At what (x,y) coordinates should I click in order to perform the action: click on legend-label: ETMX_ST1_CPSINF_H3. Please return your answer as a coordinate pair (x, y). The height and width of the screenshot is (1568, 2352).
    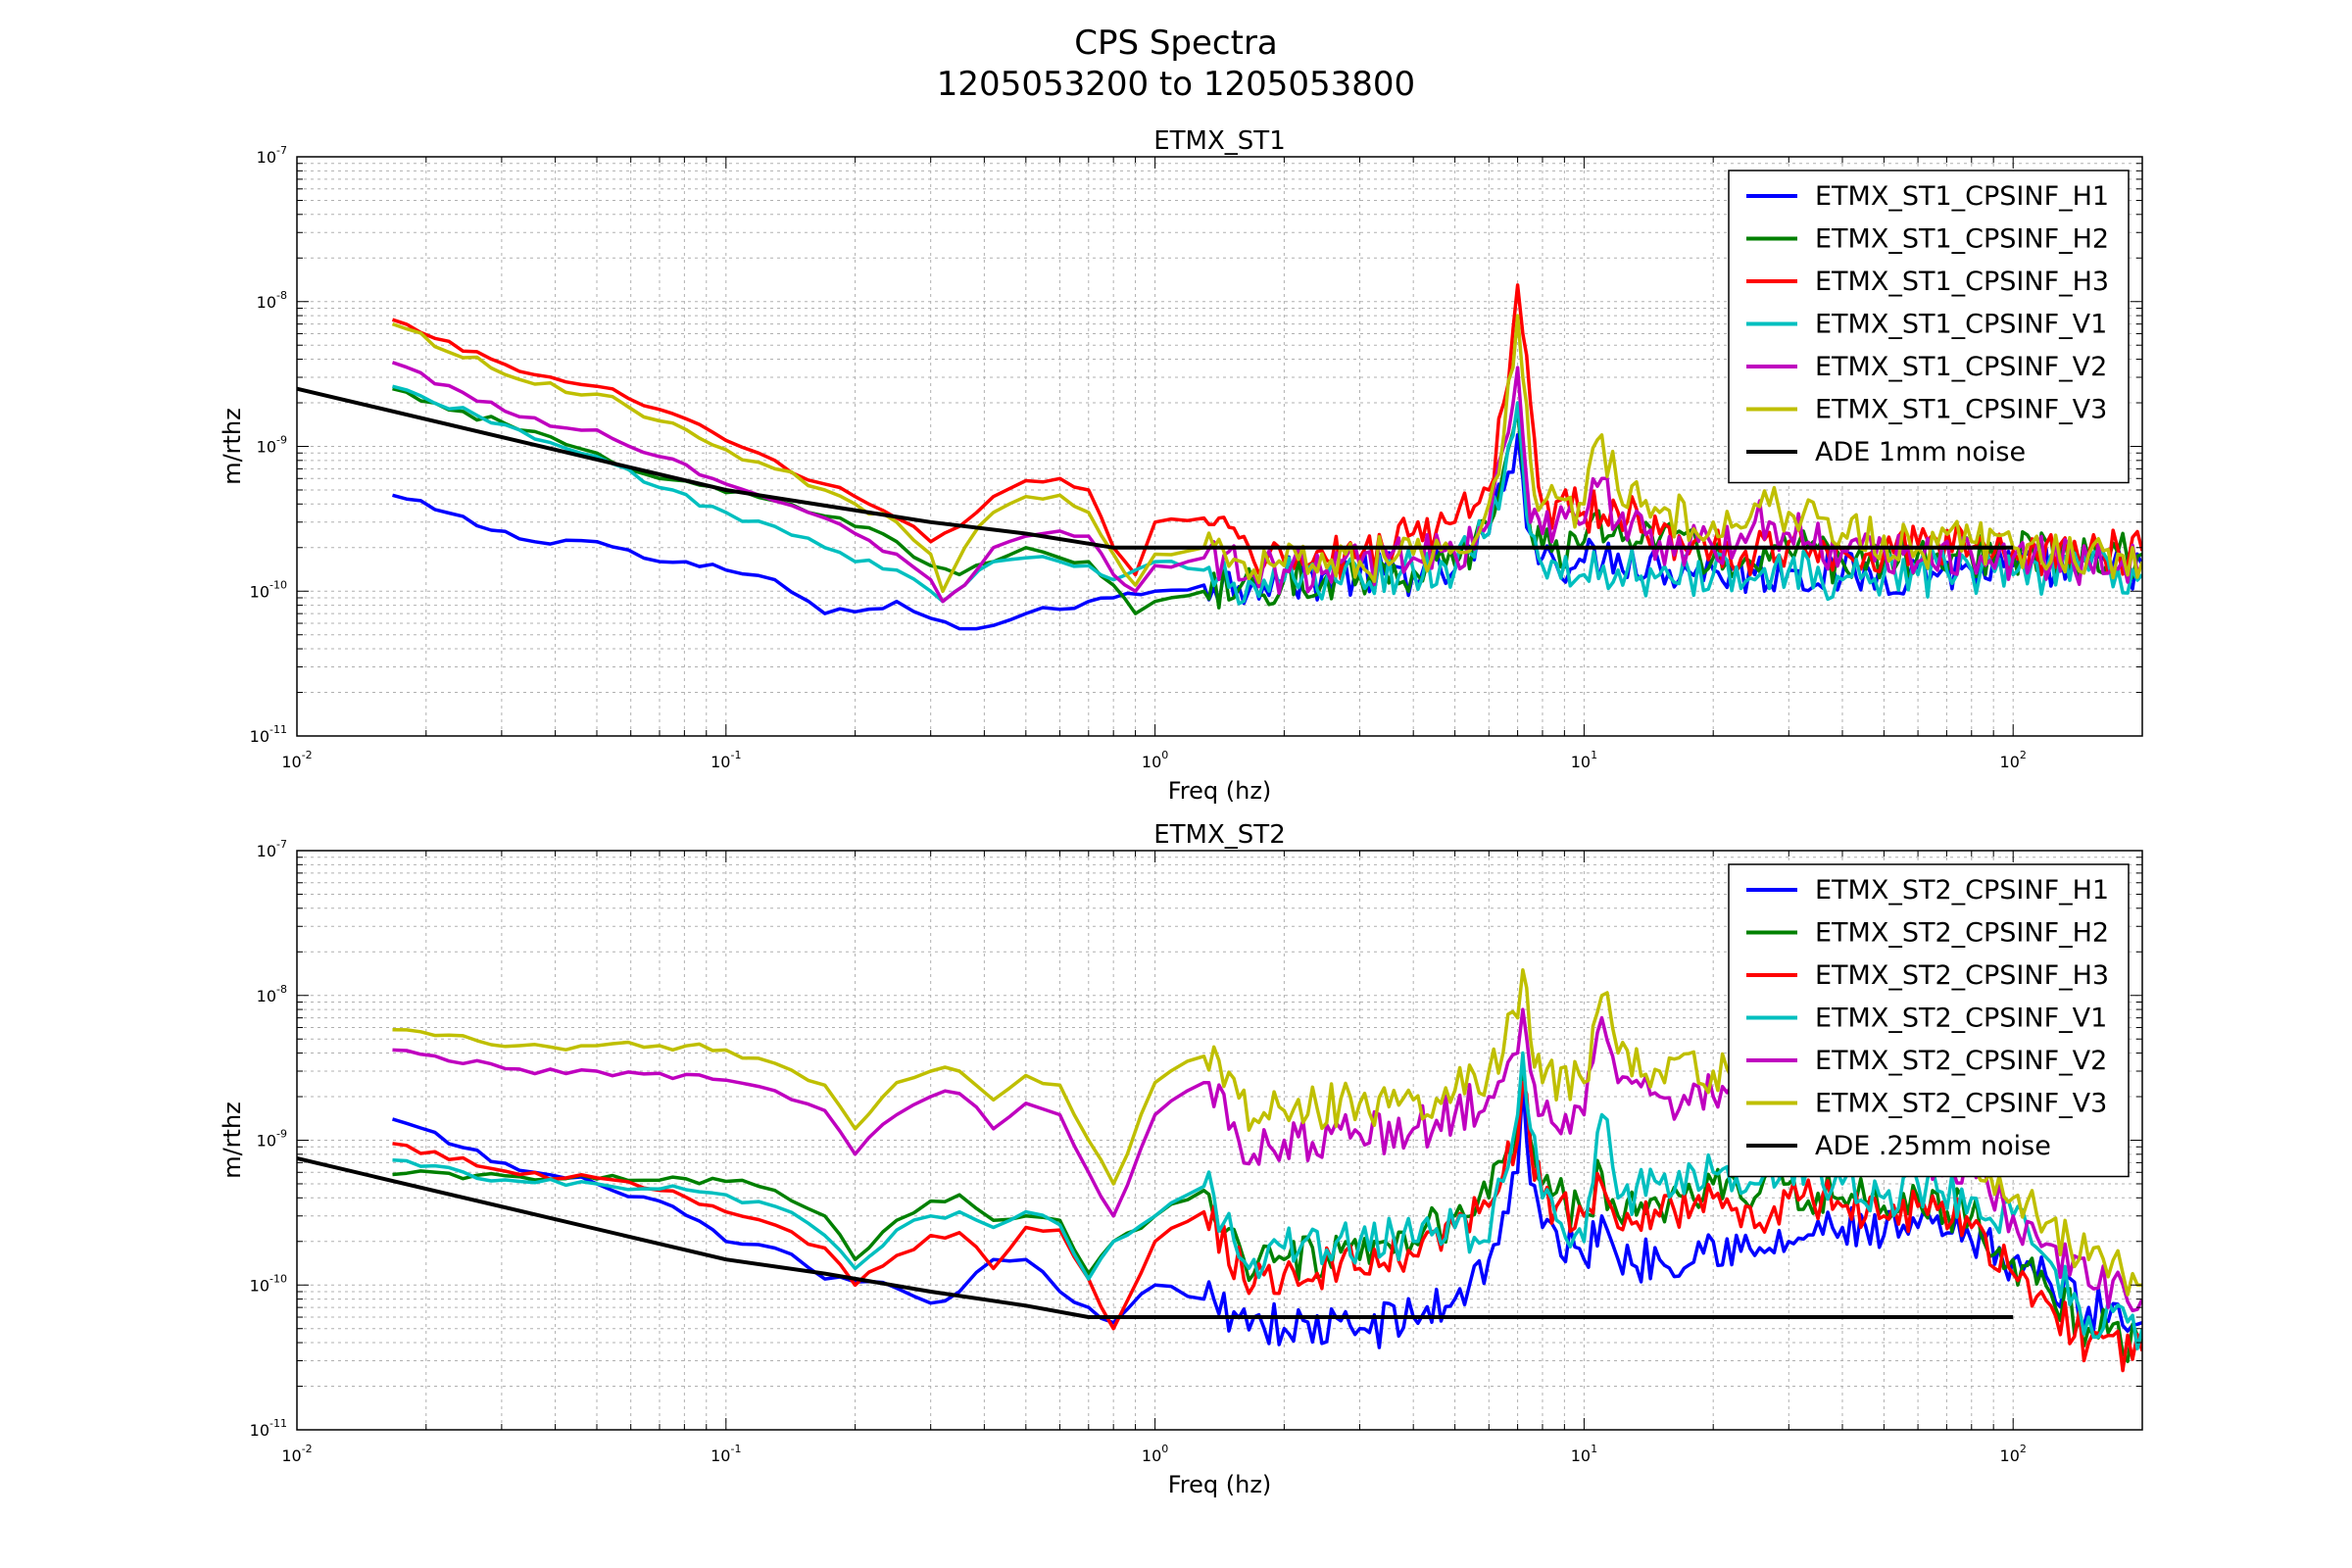
    Looking at the image, I should click on (1962, 282).